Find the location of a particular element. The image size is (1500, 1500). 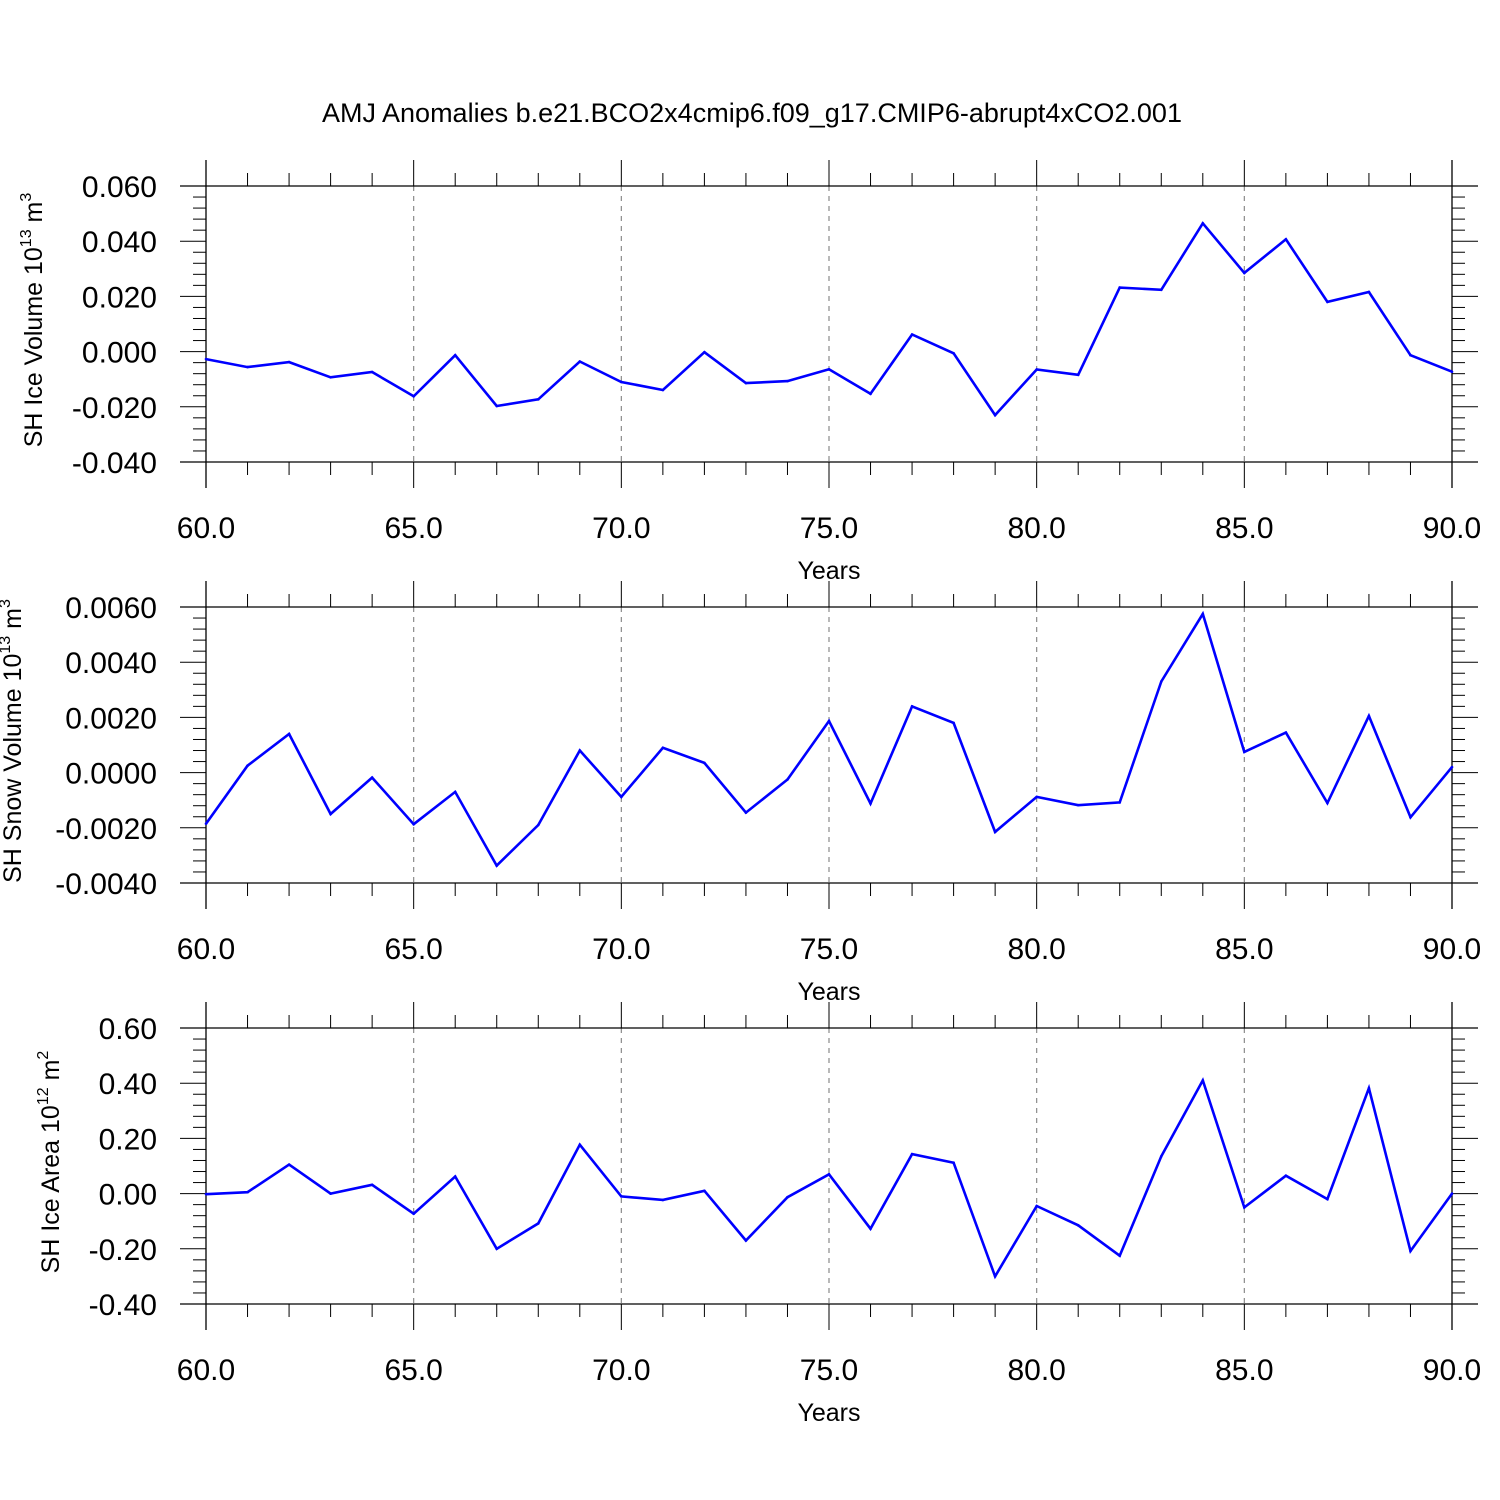

y-axis-label-unit-exponent: 2 is located at coordinates (43, 1055).